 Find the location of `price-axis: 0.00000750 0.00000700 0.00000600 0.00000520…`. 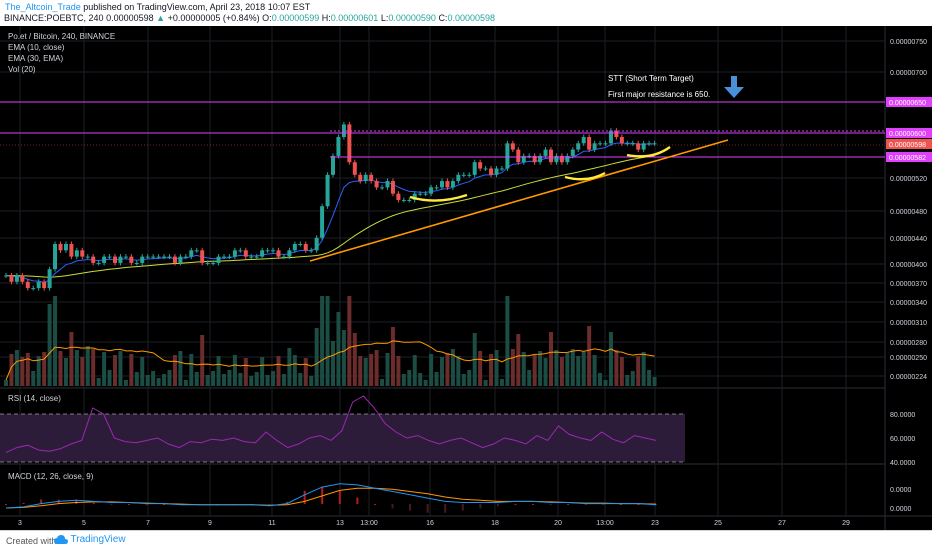

price-axis: 0.00000750 0.00000700 0.00000600 0.00000520… is located at coordinates (909, 276).